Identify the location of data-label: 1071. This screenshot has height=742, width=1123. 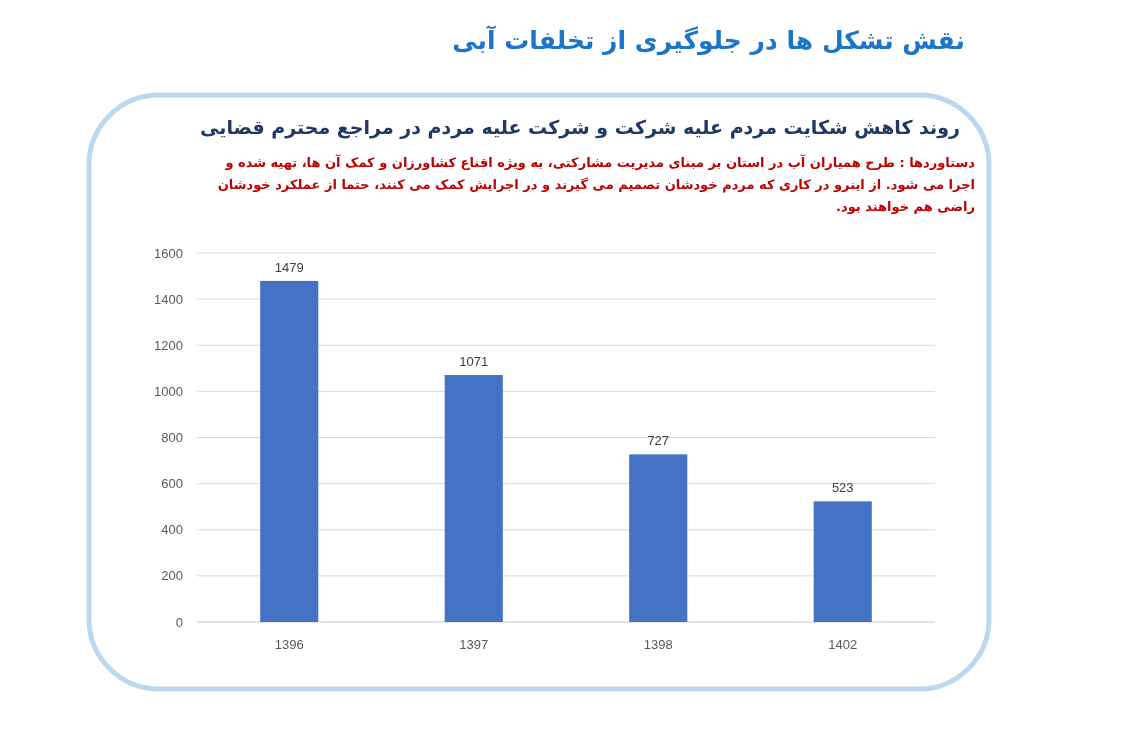
(474, 361).